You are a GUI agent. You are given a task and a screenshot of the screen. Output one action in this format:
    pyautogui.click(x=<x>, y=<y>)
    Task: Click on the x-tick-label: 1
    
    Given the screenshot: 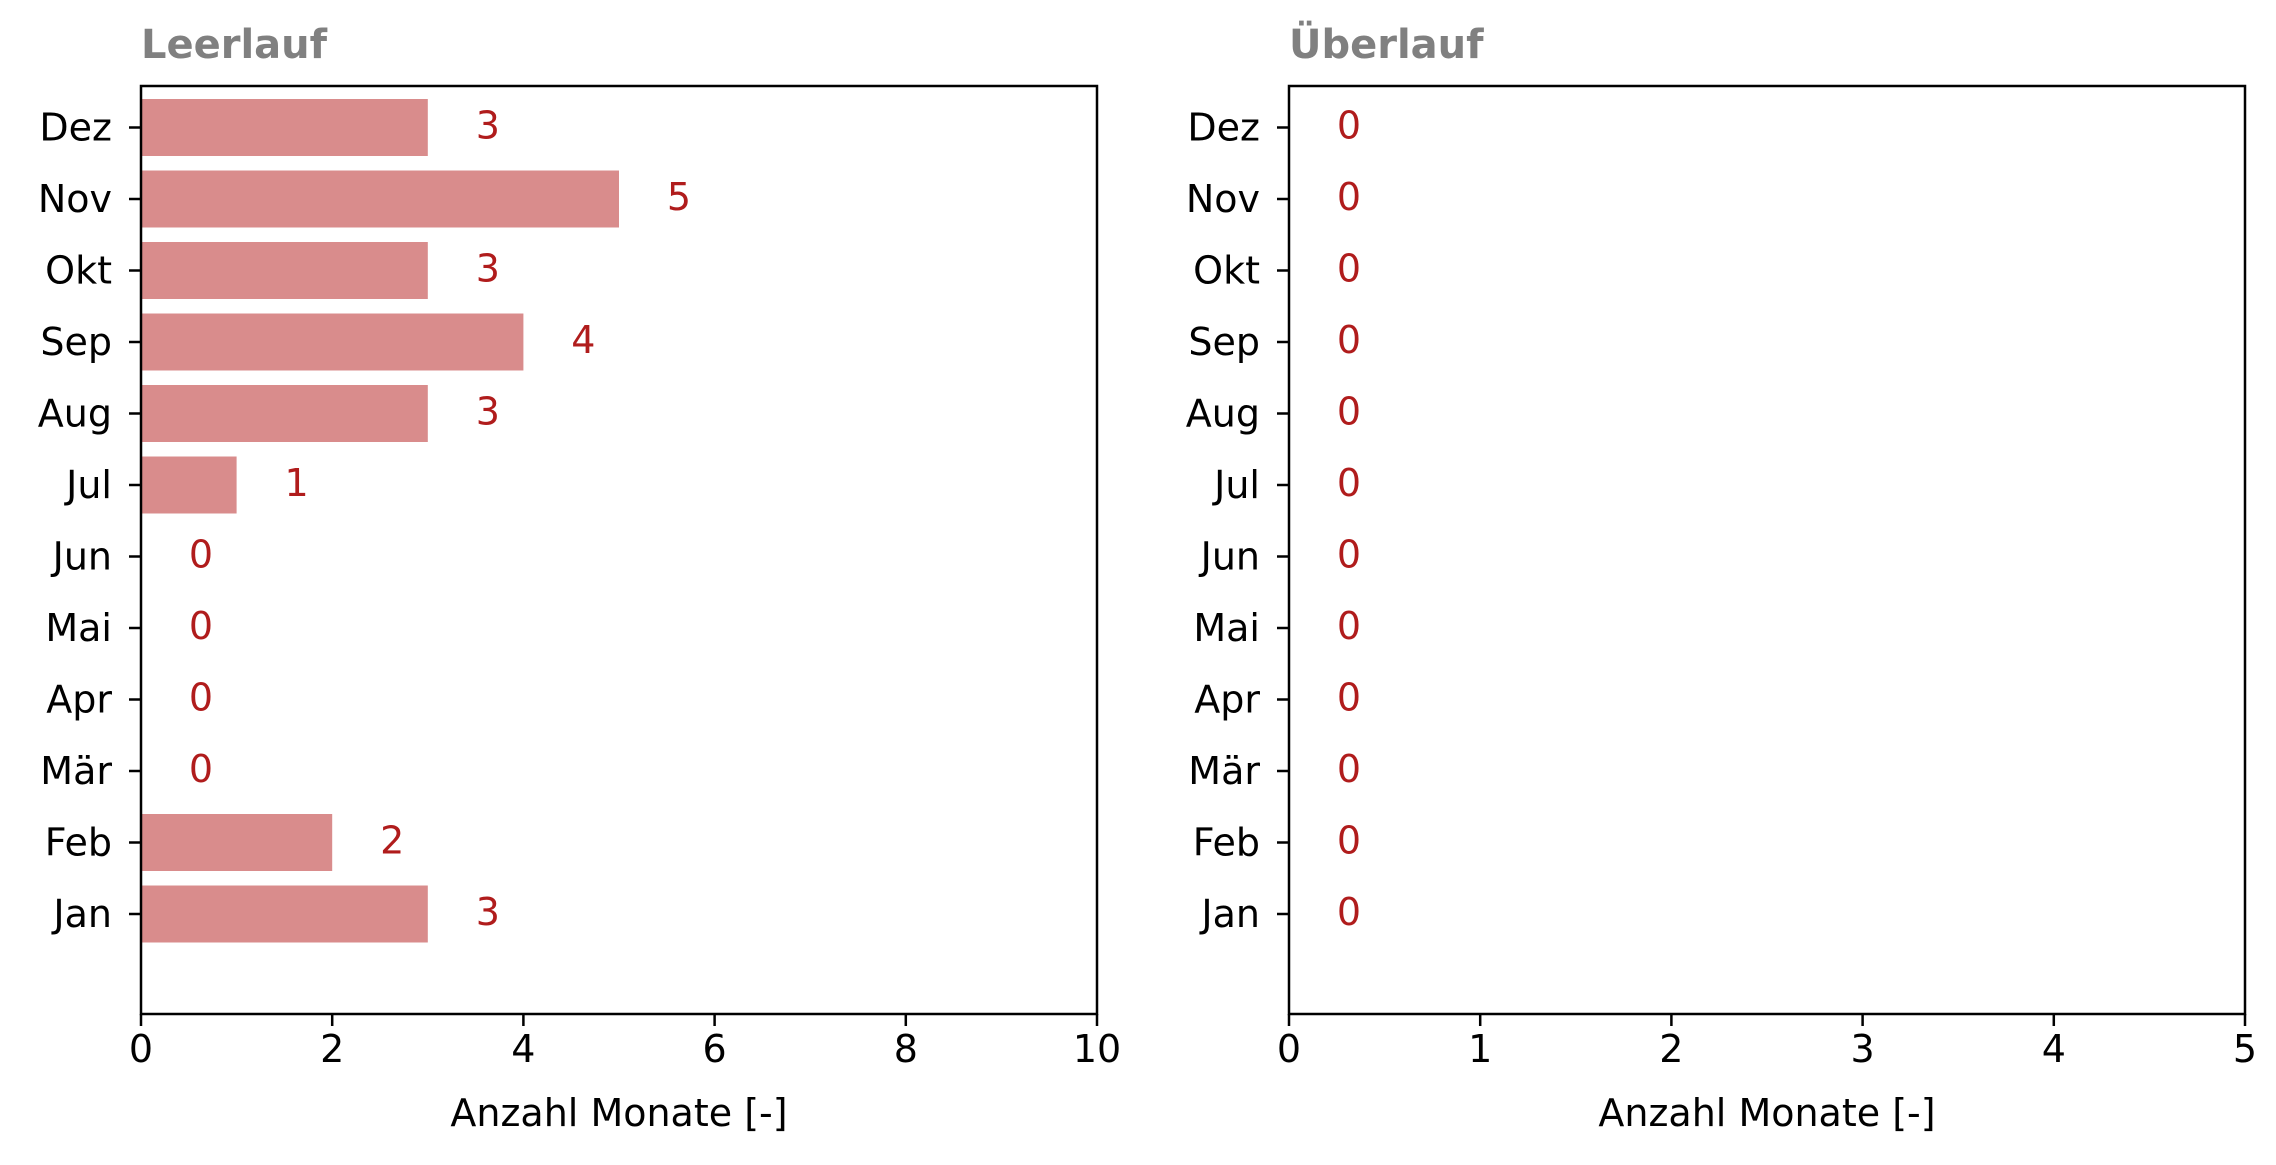 What is the action you would take?
    pyautogui.click(x=1480, y=1049)
    